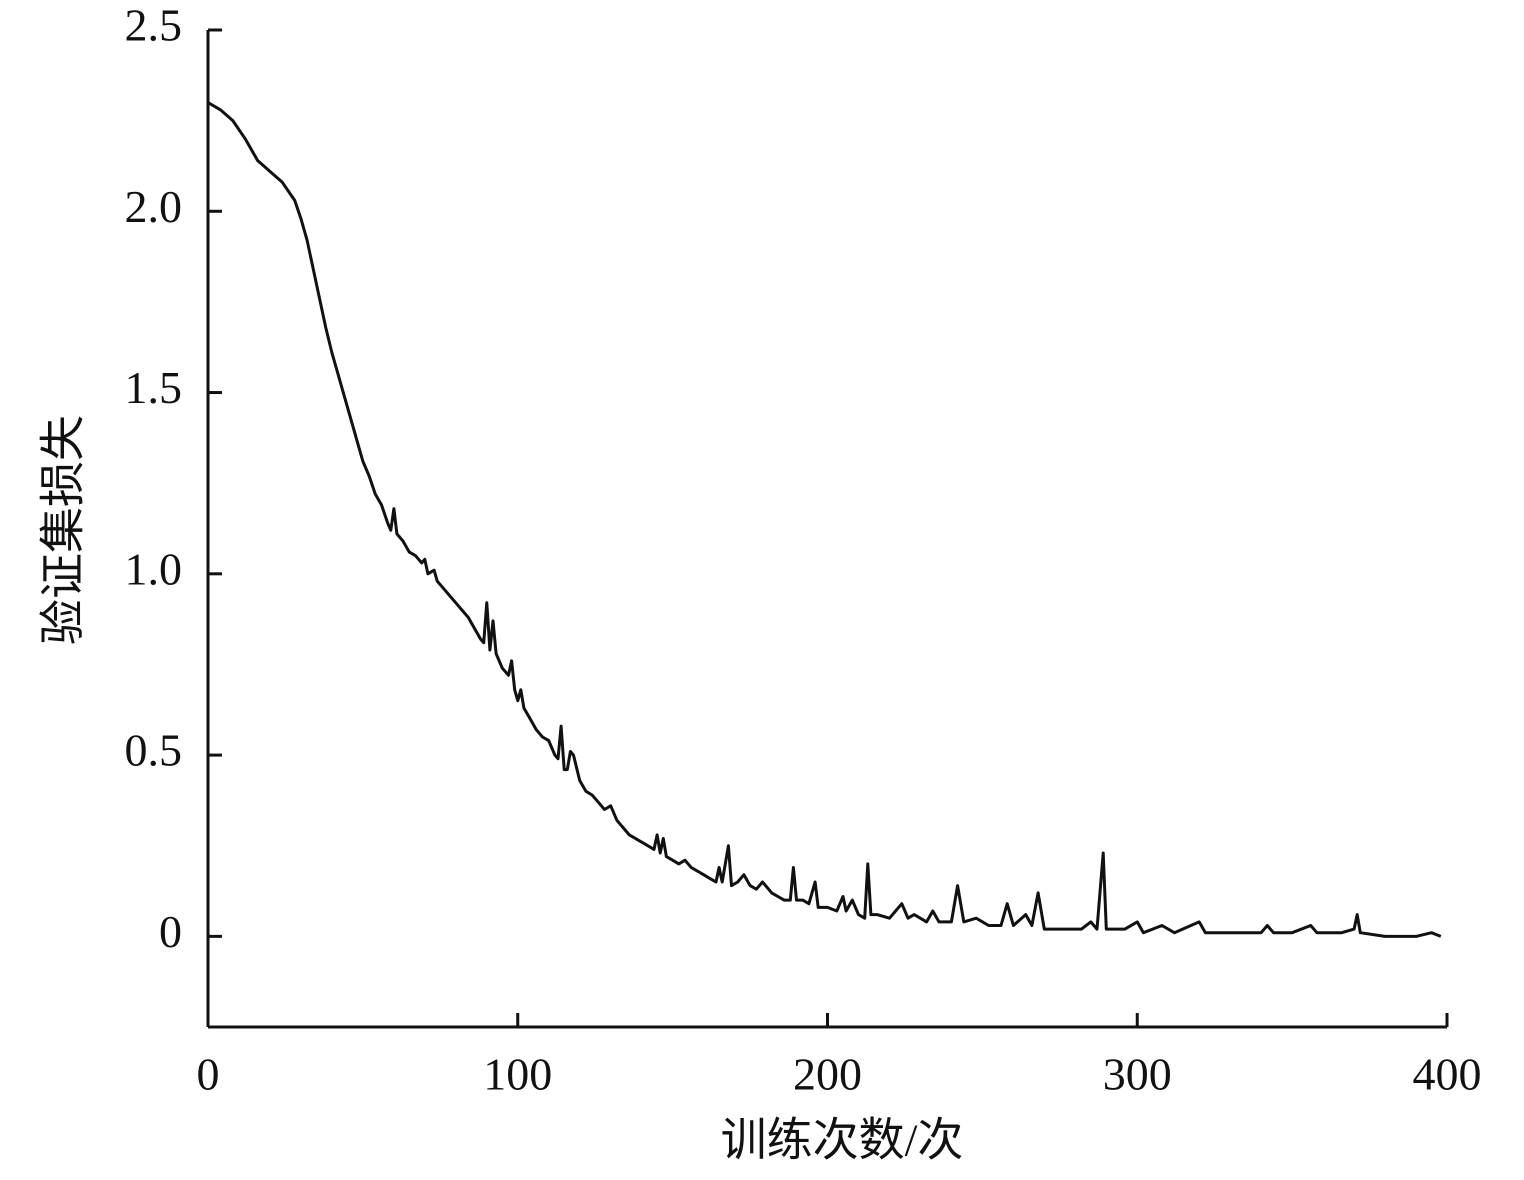  Describe the element at coordinates (170, 931) in the screenshot. I see `y-tick-label: 0` at that location.